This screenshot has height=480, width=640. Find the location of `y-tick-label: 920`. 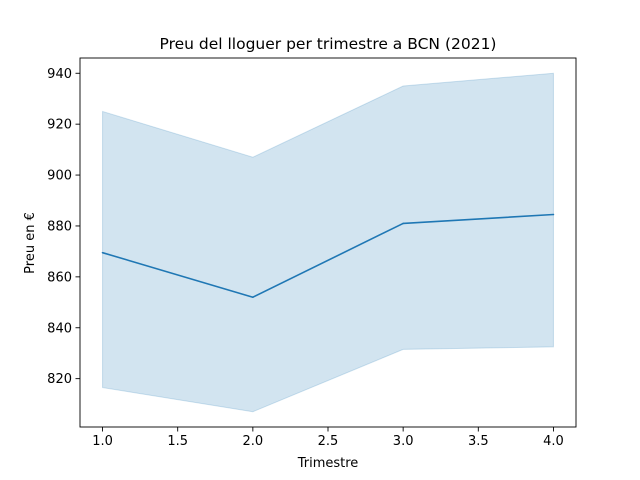

y-tick-label: 920 is located at coordinates (59, 125).